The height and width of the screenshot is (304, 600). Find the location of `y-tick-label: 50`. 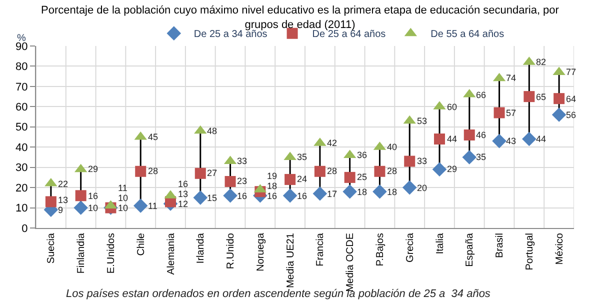

y-tick-label: 50 is located at coordinates (22, 128).